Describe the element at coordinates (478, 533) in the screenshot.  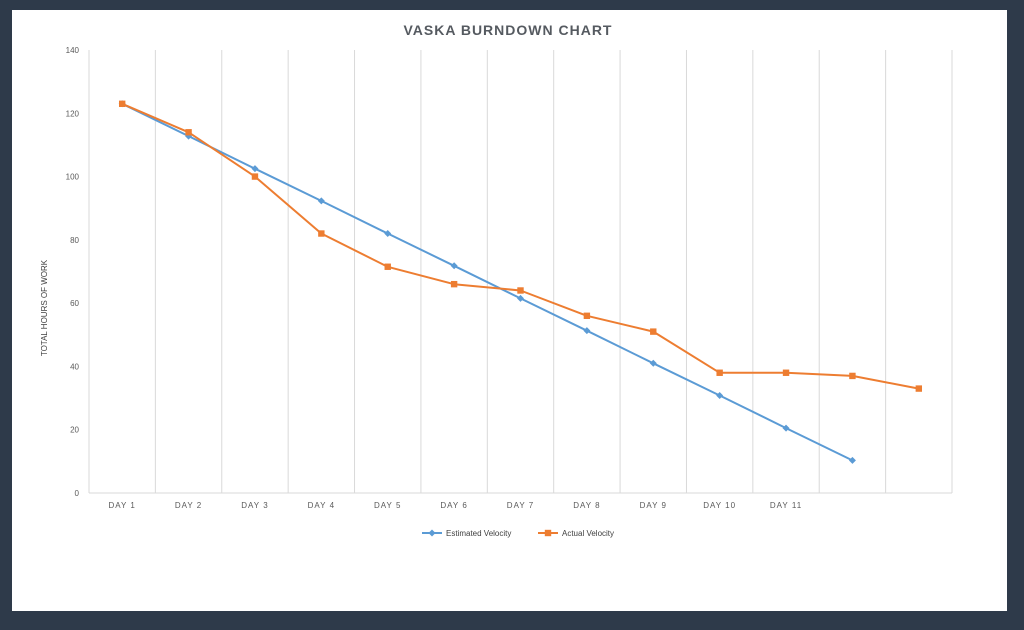
I see `legend-label: Estimated Velocity` at that location.